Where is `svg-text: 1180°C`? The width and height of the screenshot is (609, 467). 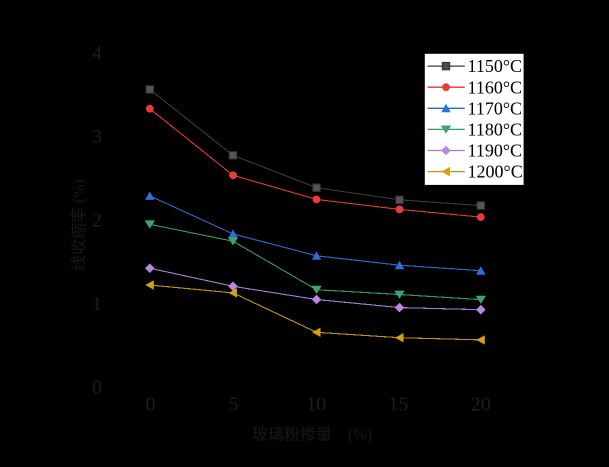 svg-text: 1180°C is located at coordinates (495, 130).